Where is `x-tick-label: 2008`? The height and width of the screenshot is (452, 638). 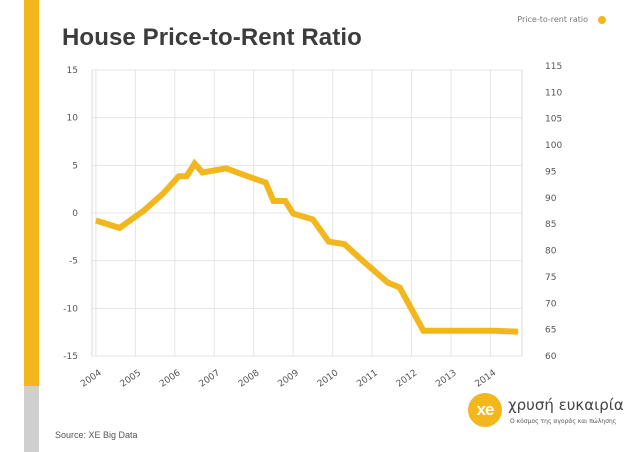
x-tick-label: 2008 is located at coordinates (249, 378).